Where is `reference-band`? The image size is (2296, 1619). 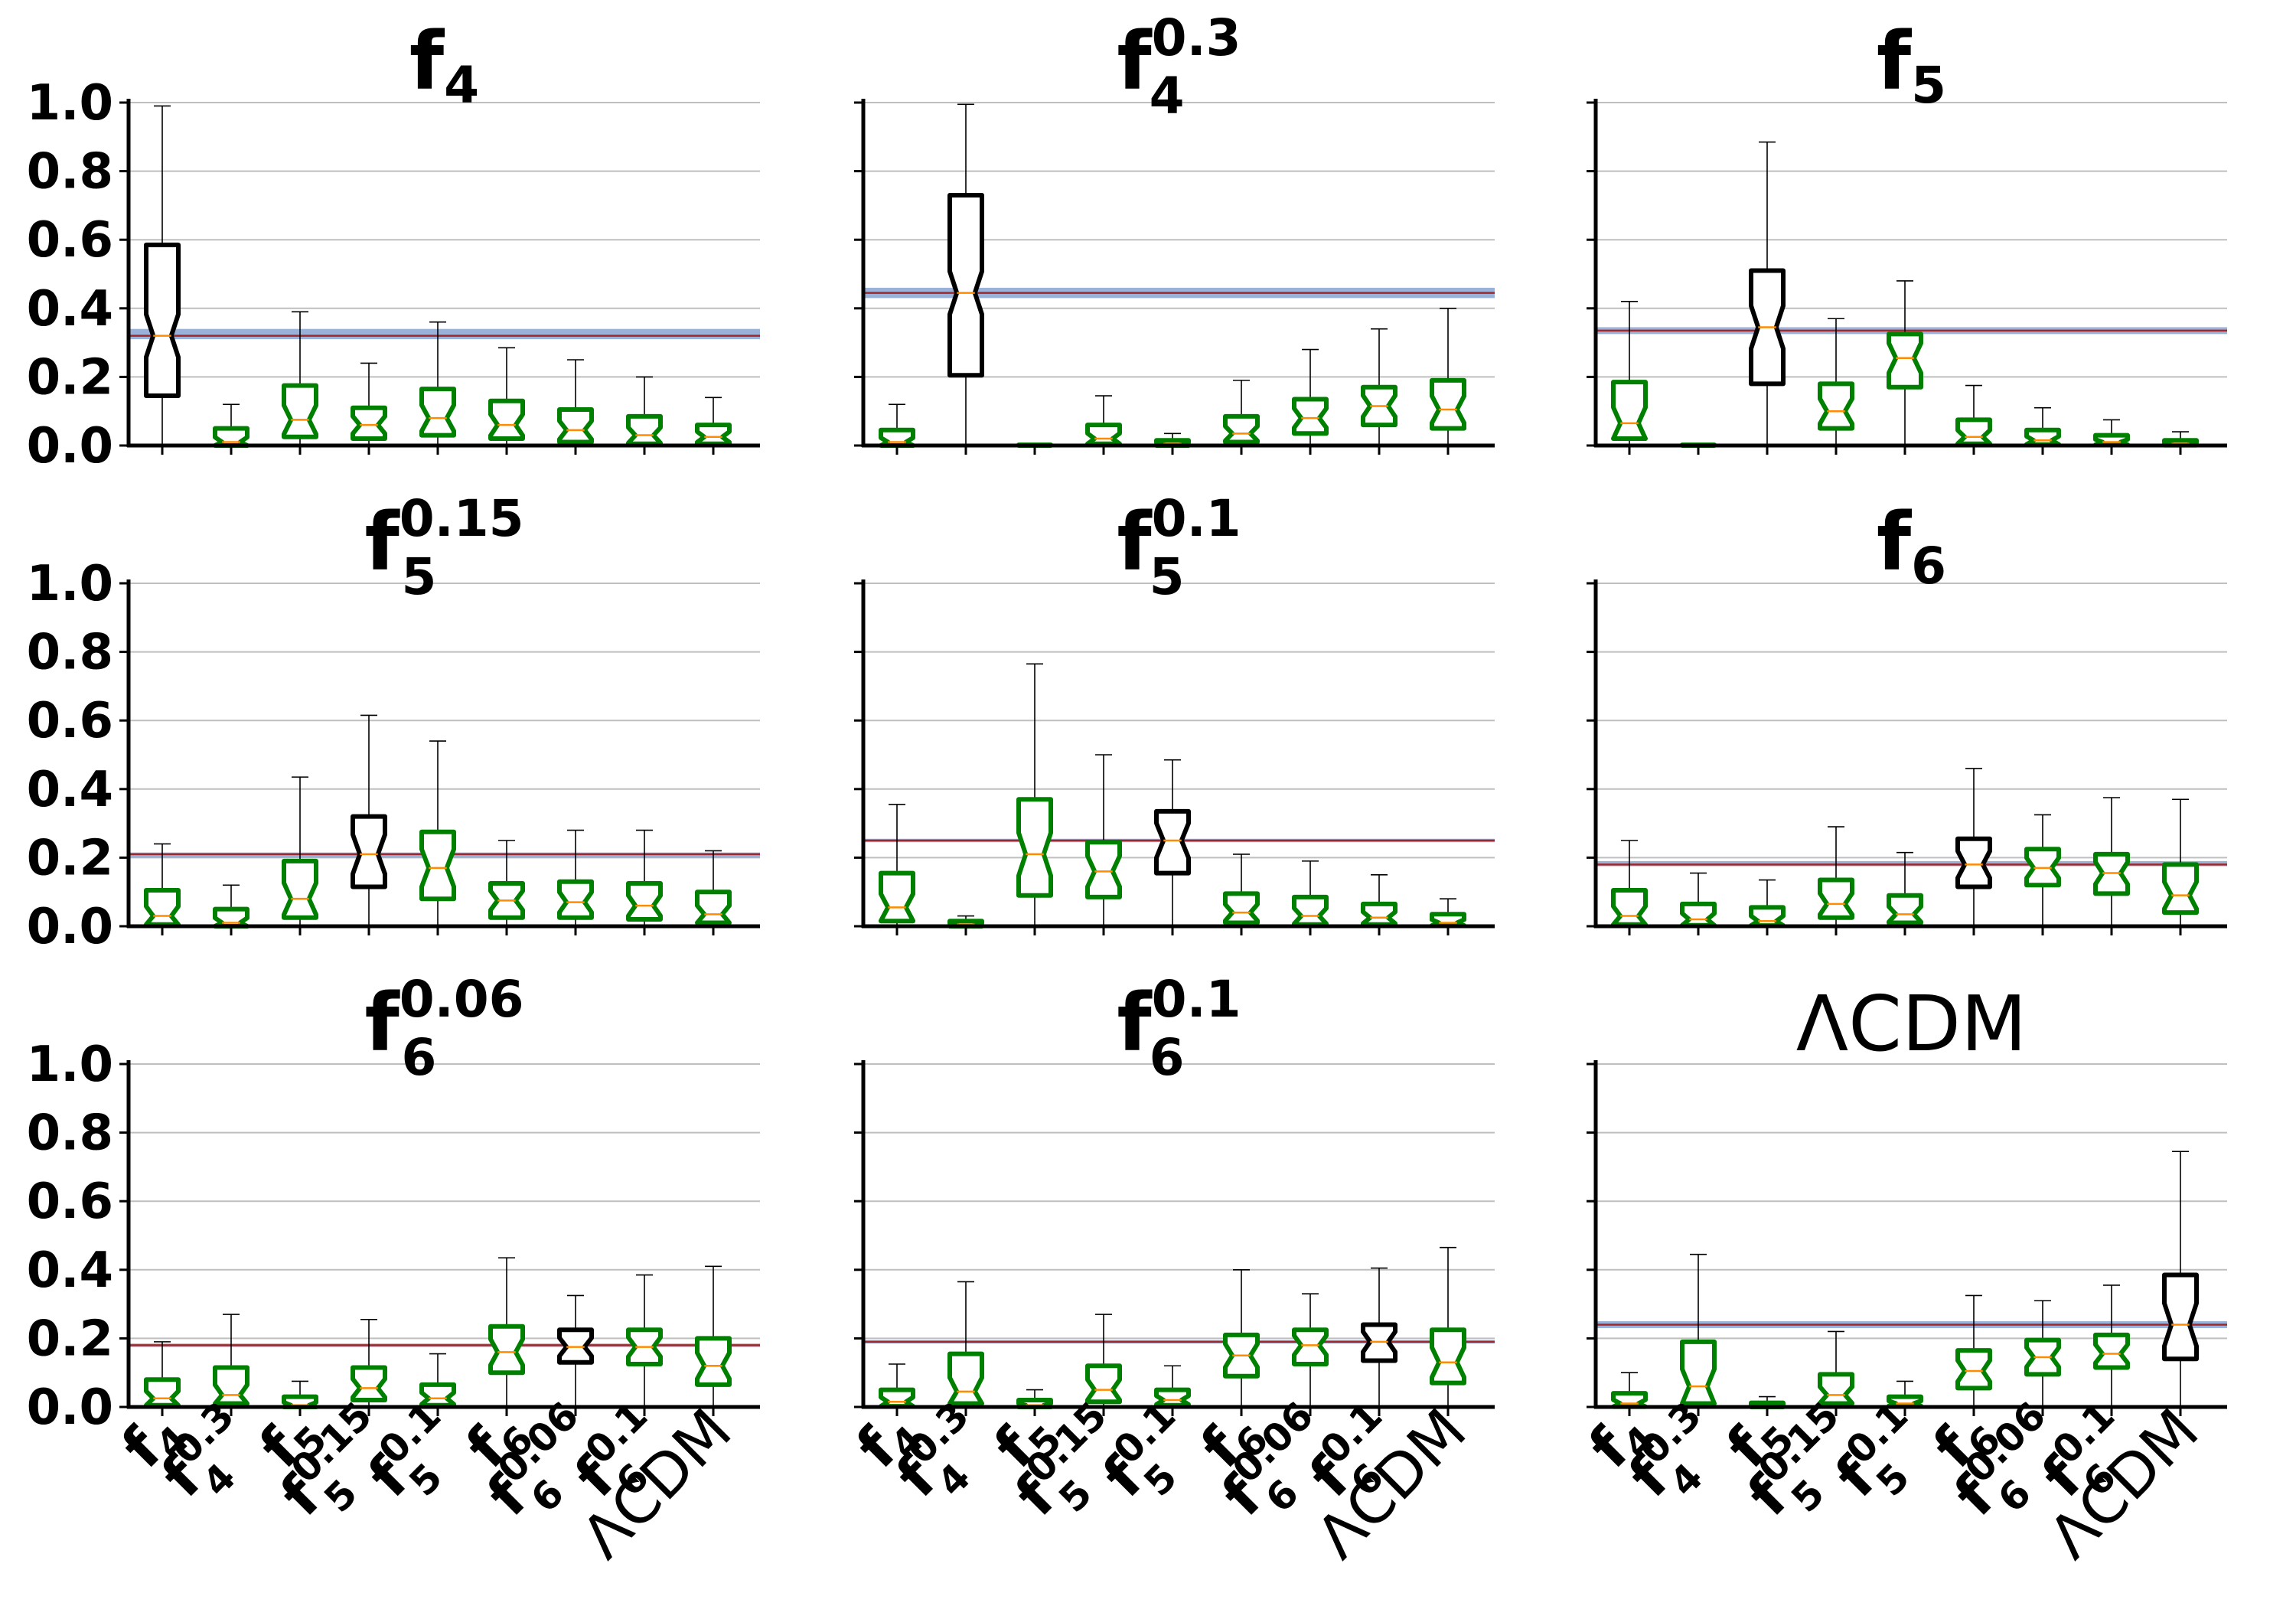 reference-band is located at coordinates (444, 334).